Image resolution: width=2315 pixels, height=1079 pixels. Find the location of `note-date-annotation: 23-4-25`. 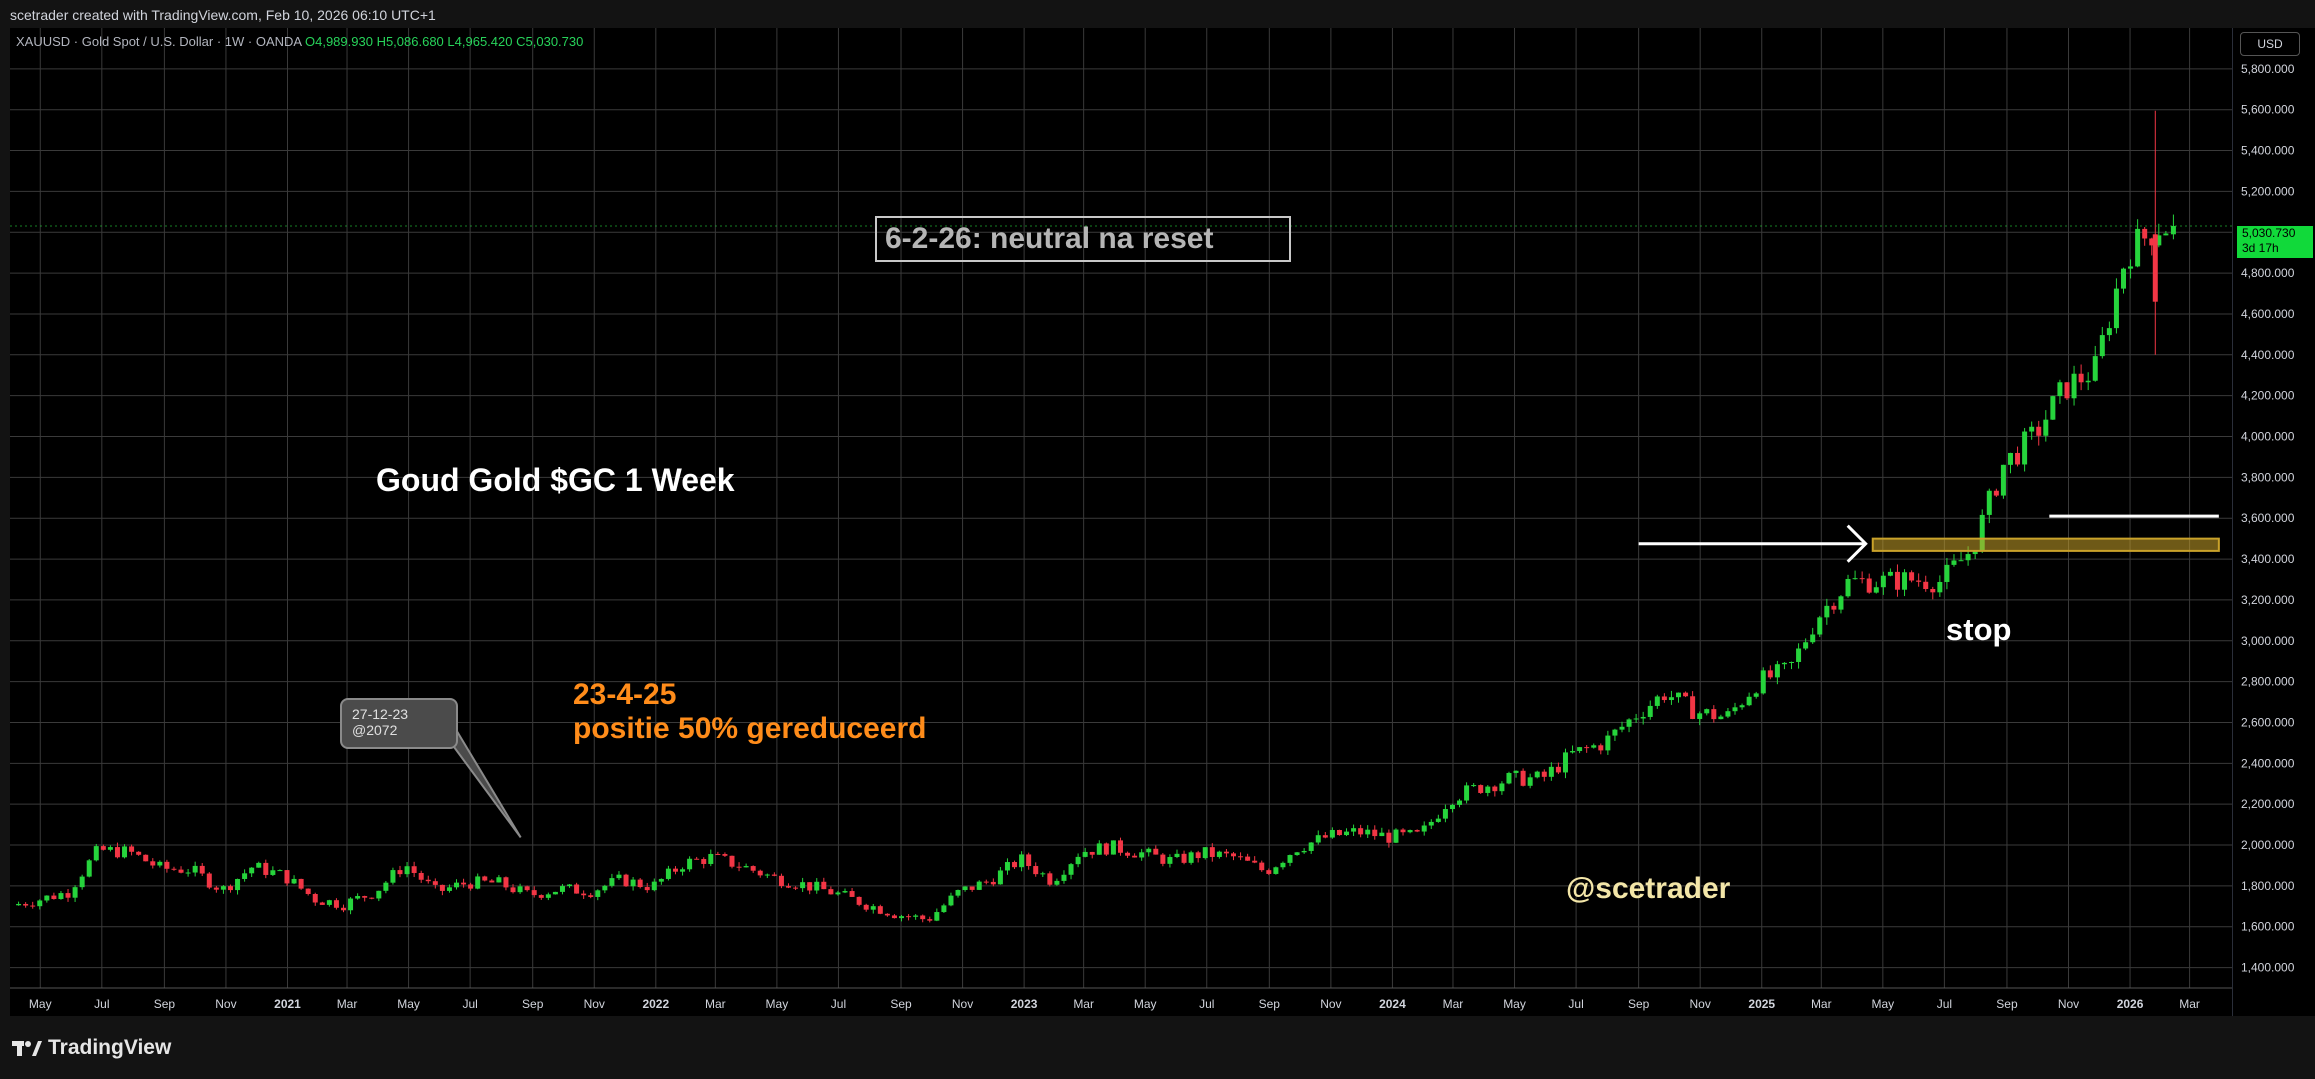

note-date-annotation: 23-4-25 is located at coordinates (625, 694).